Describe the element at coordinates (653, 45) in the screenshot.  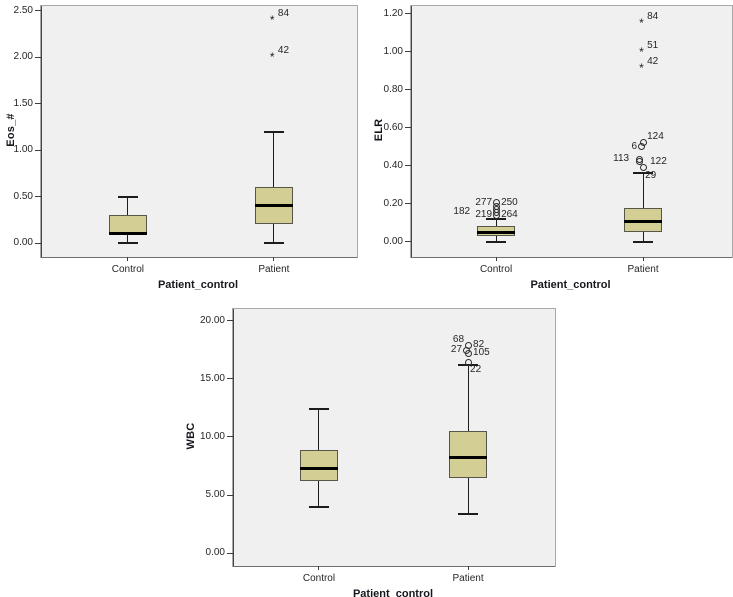
I see `outlier-label: 51` at that location.